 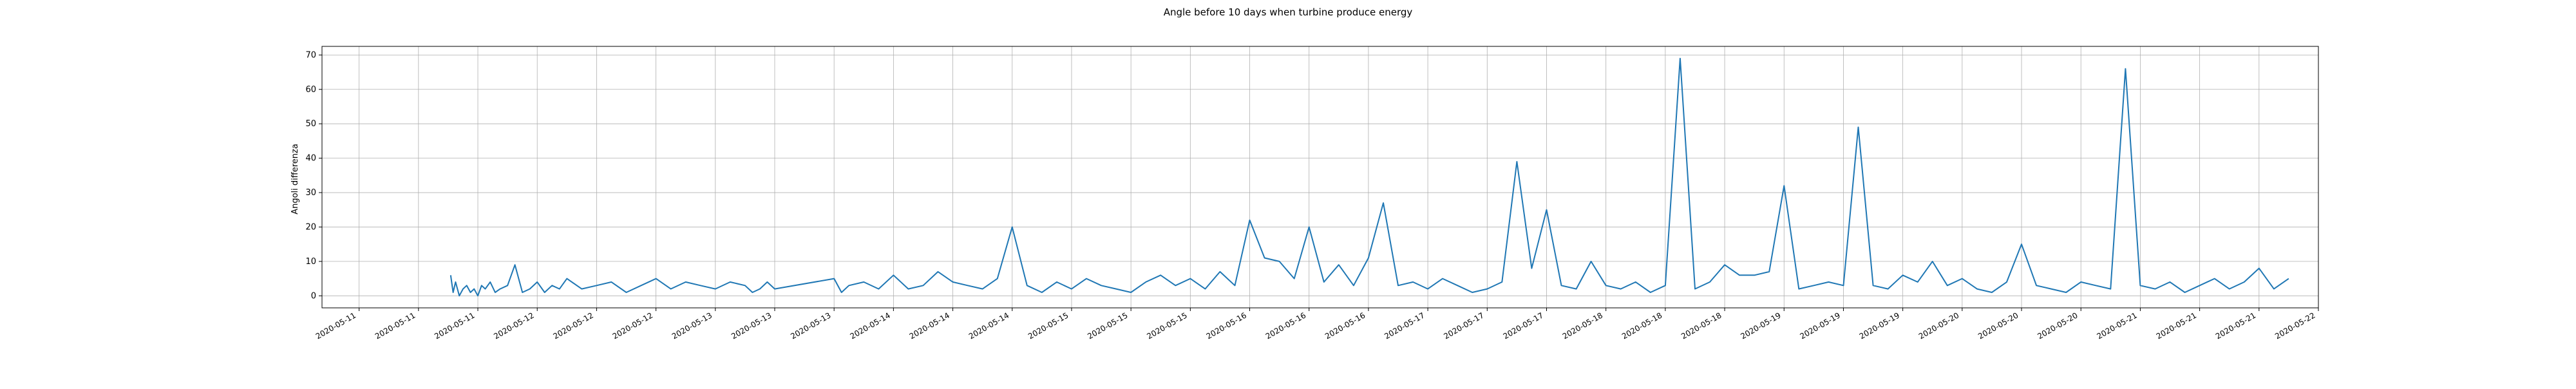 I want to click on y-tick-label: 50, so click(x=310, y=124).